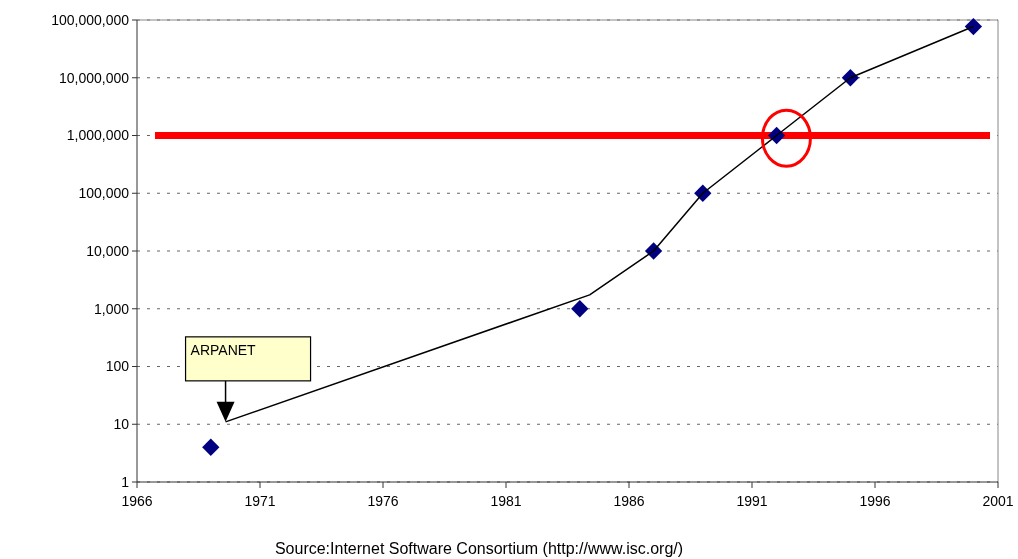  Describe the element at coordinates (383, 501) in the screenshot. I see `x-tick-label: 1976` at that location.